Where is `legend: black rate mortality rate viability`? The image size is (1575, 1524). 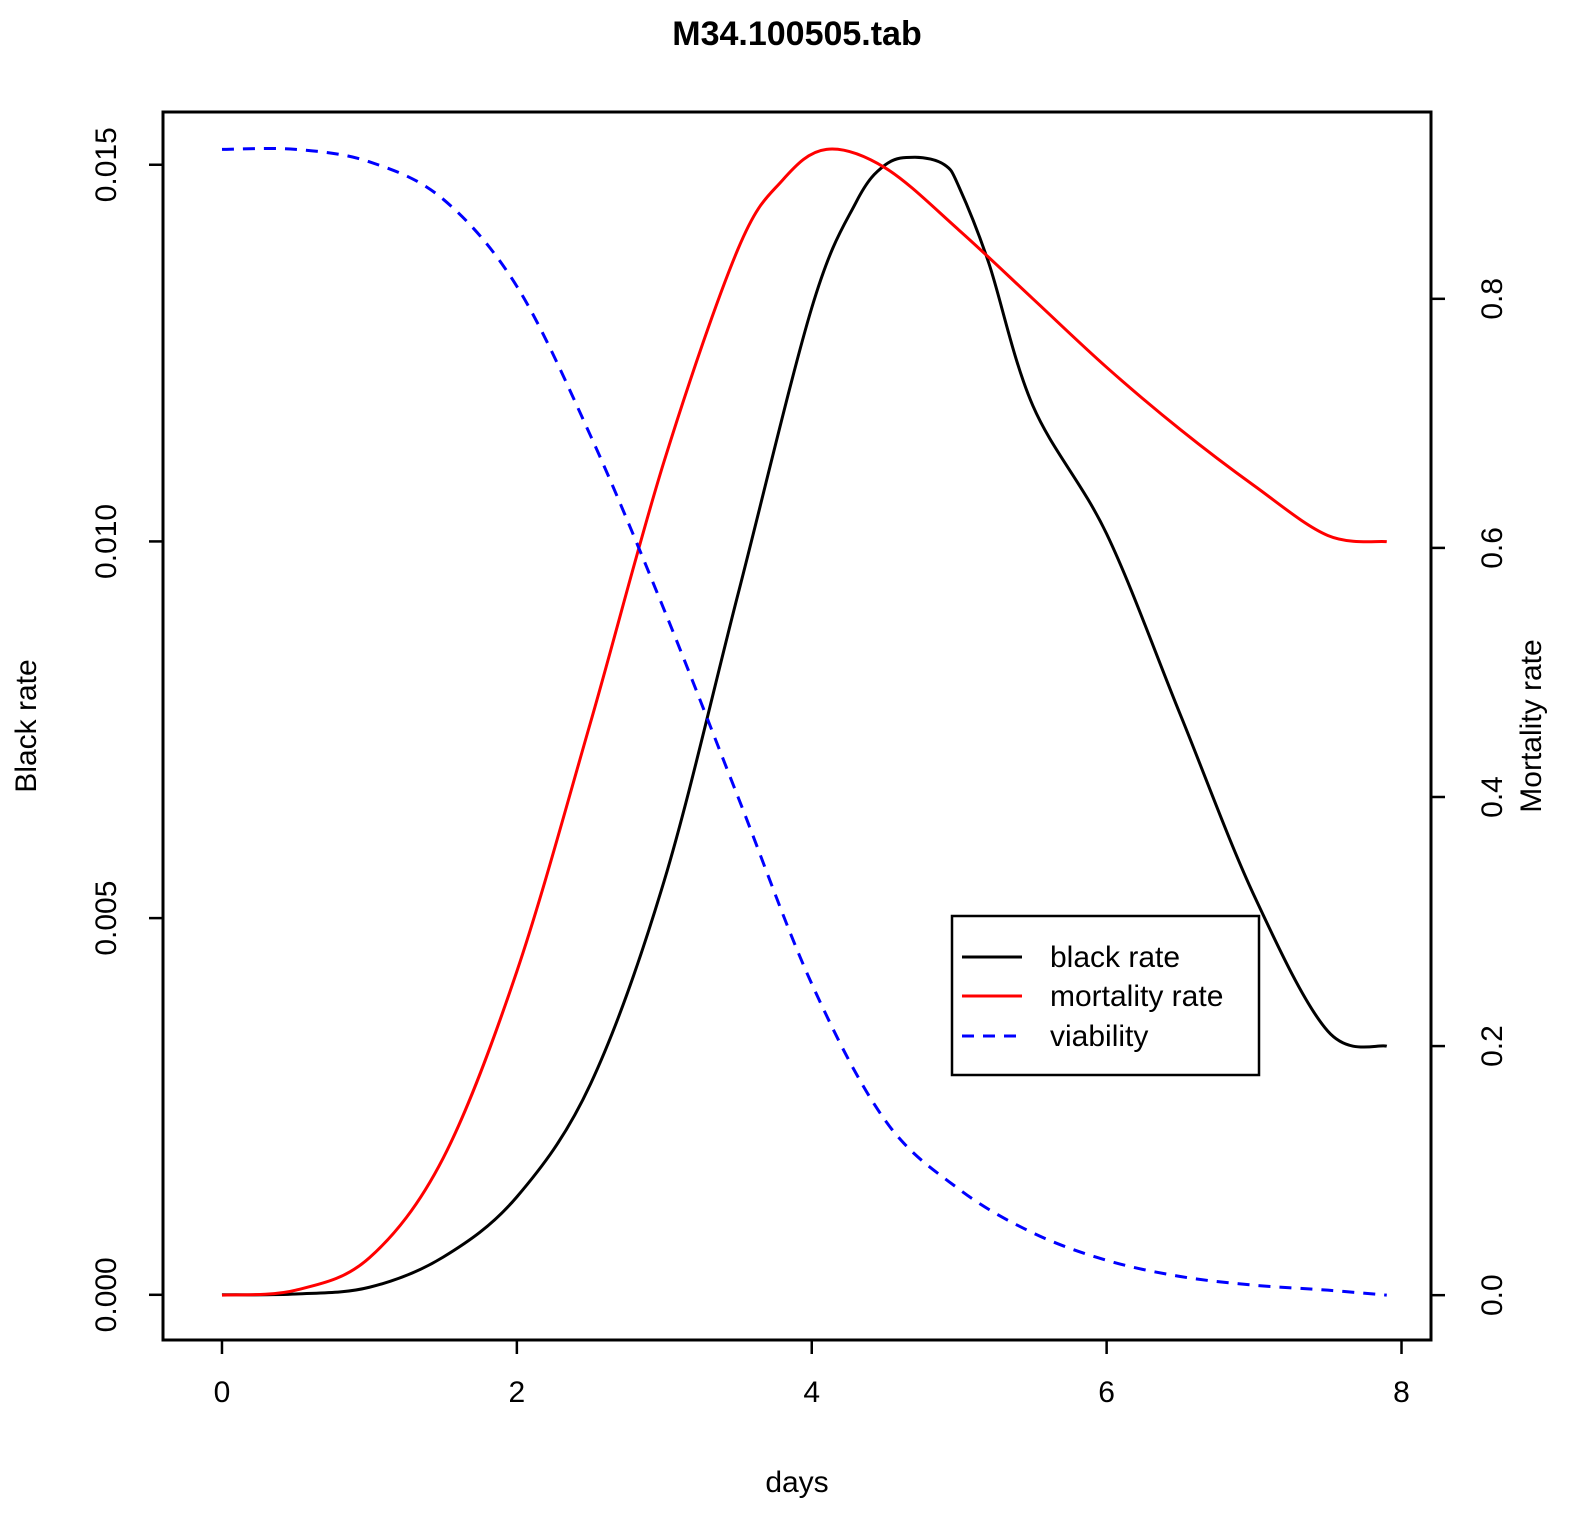
legend: black rate mortality rate viability is located at coordinates (1105, 995).